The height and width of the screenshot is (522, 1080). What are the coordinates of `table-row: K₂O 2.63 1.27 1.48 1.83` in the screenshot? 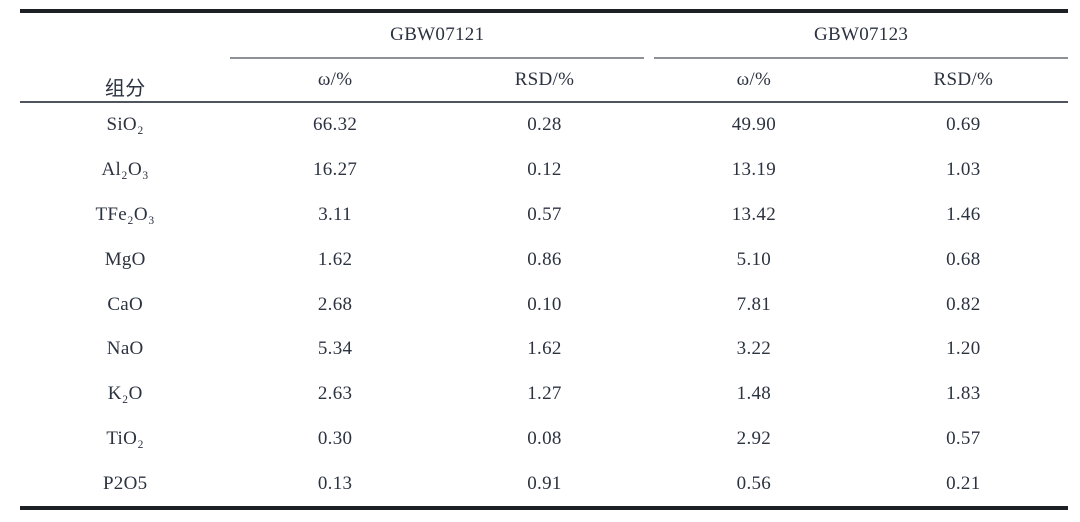 It's located at (544, 394).